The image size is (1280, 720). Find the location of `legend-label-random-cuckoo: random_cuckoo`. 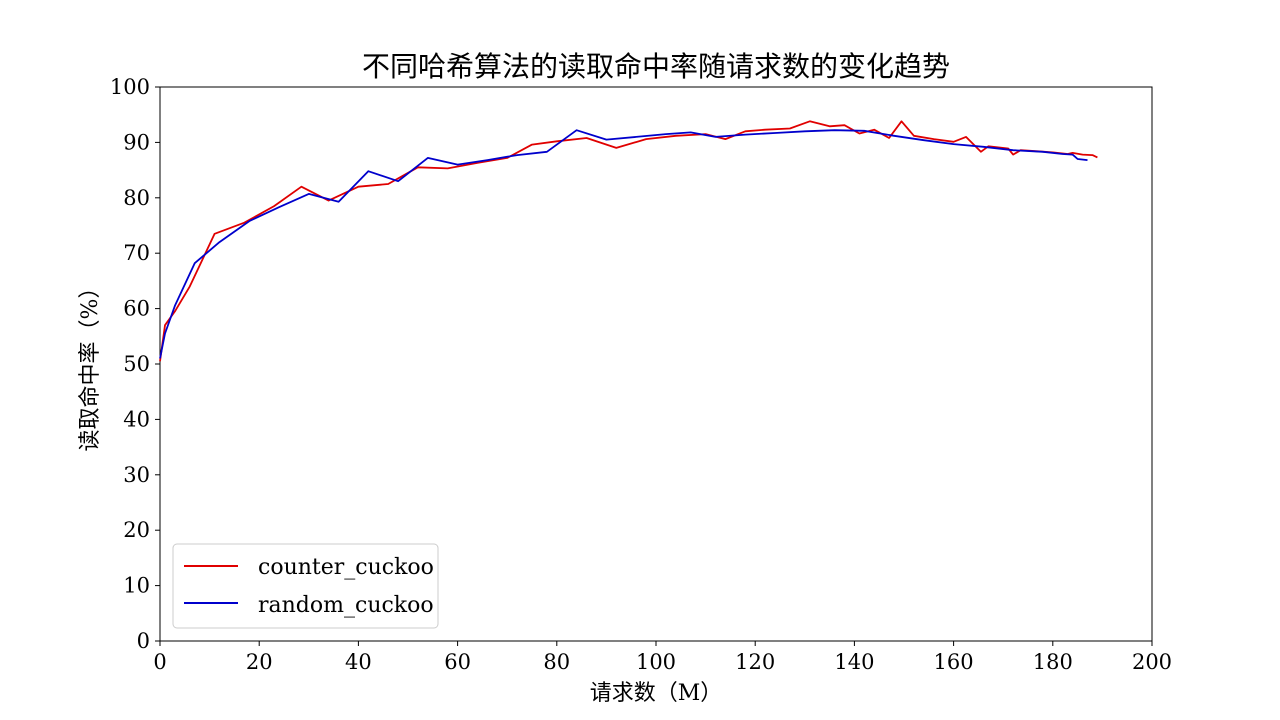

legend-label-random-cuckoo: random_cuckoo is located at coordinates (346, 605).